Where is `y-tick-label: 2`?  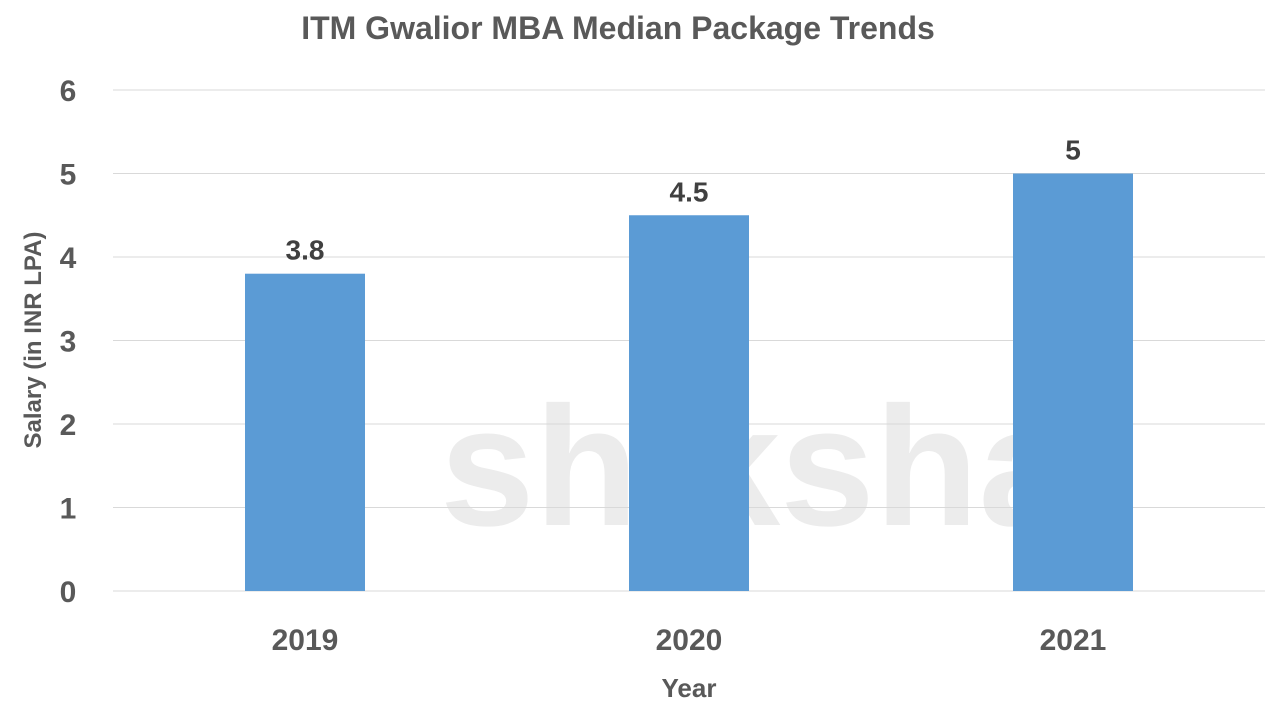
y-tick-label: 2 is located at coordinates (68, 425).